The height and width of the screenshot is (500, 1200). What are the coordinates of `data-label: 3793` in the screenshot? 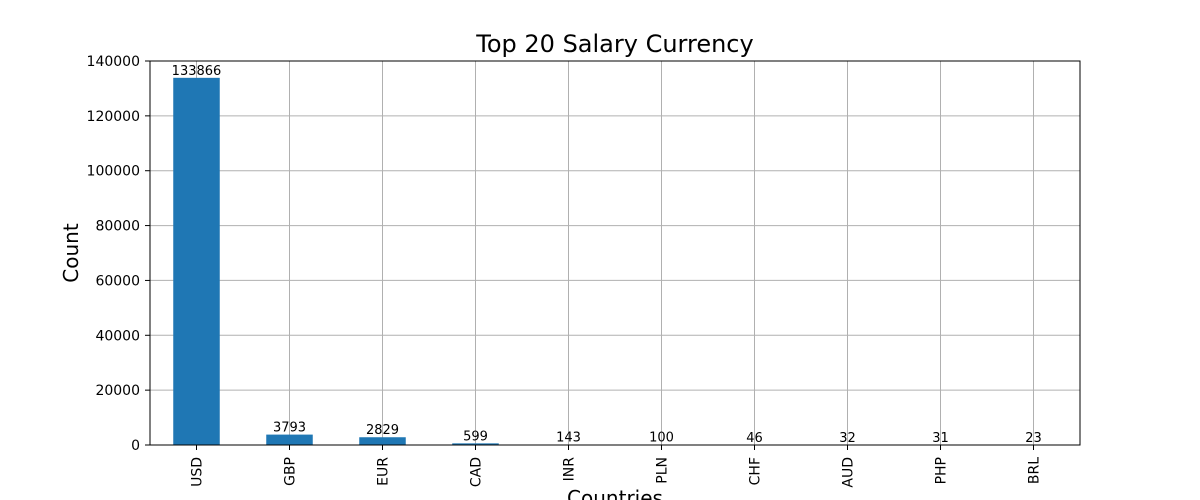 It's located at (289, 428).